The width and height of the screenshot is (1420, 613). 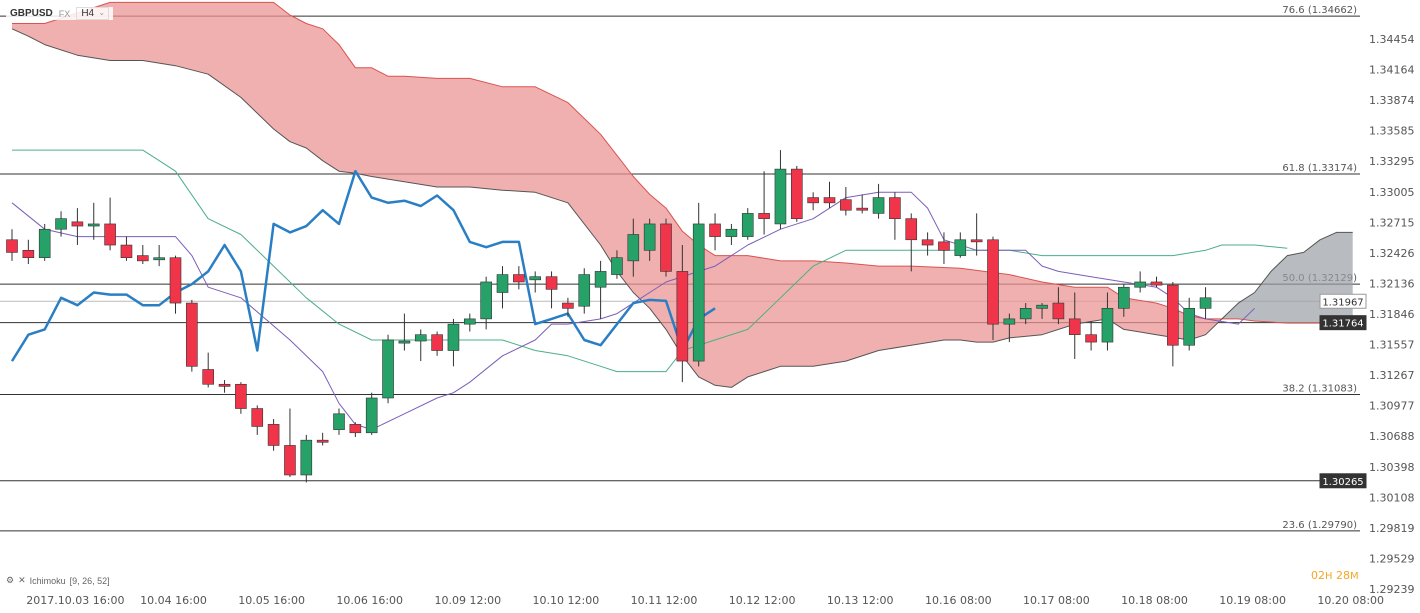 What do you see at coordinates (31, 13) in the screenshot?
I see `symbol-label: GBPUSD` at bounding box center [31, 13].